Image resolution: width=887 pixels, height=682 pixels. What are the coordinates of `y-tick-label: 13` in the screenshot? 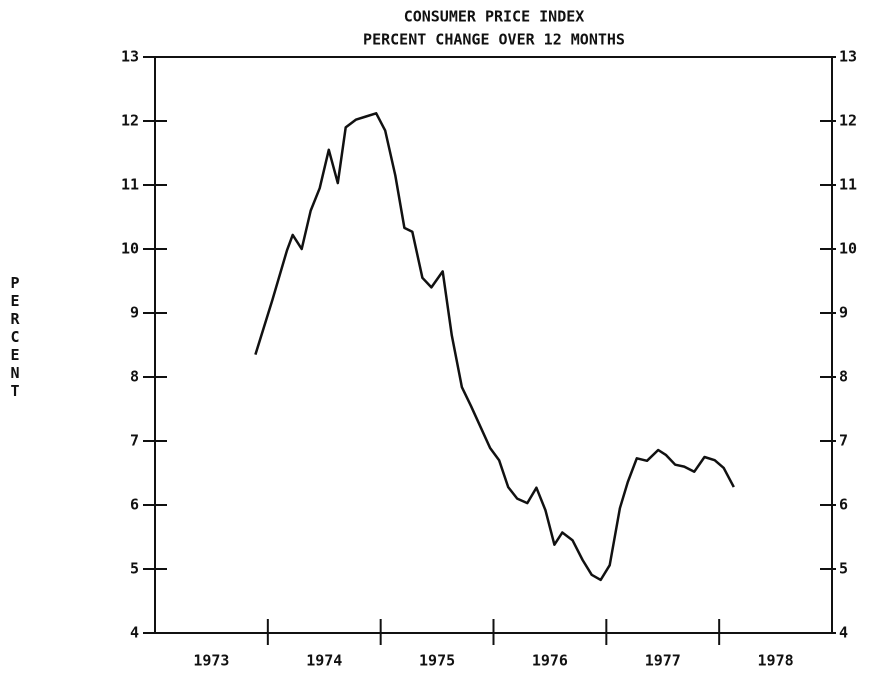 It's located at (130, 57).